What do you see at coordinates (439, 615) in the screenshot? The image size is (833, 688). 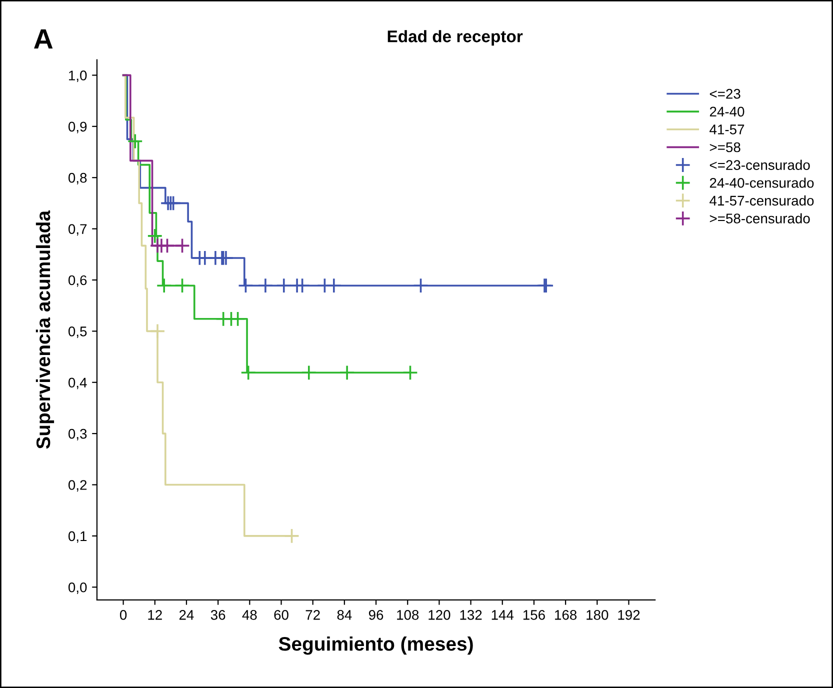 I see `x-tick-label: 120` at bounding box center [439, 615].